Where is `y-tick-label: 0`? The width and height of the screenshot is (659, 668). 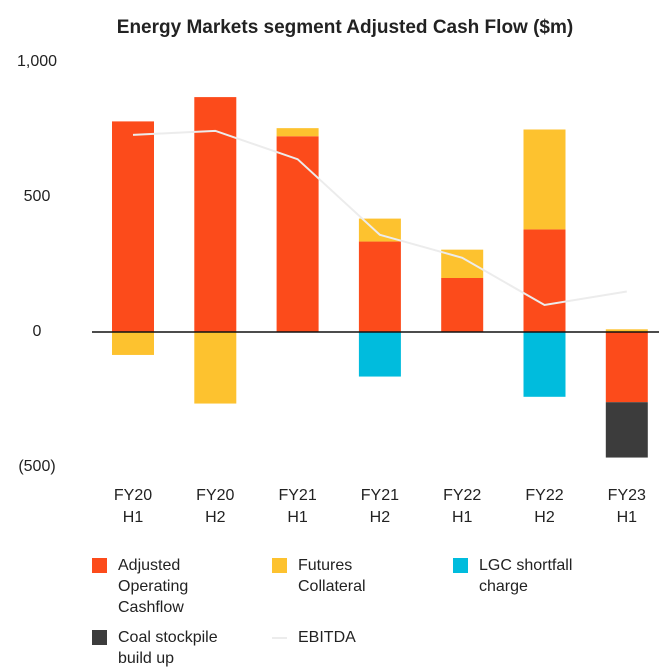
y-tick-label: 0 is located at coordinates (37, 331).